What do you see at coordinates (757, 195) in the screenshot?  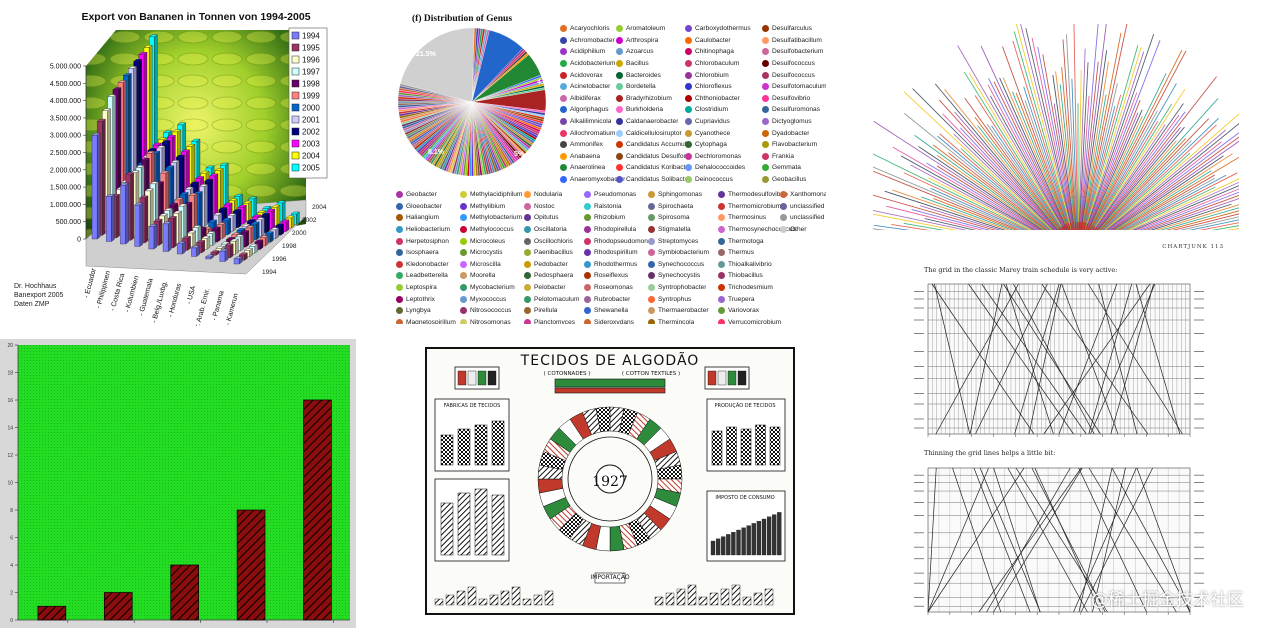 I see `genus-legend-item: Thermodesulfovibrio` at bounding box center [757, 195].